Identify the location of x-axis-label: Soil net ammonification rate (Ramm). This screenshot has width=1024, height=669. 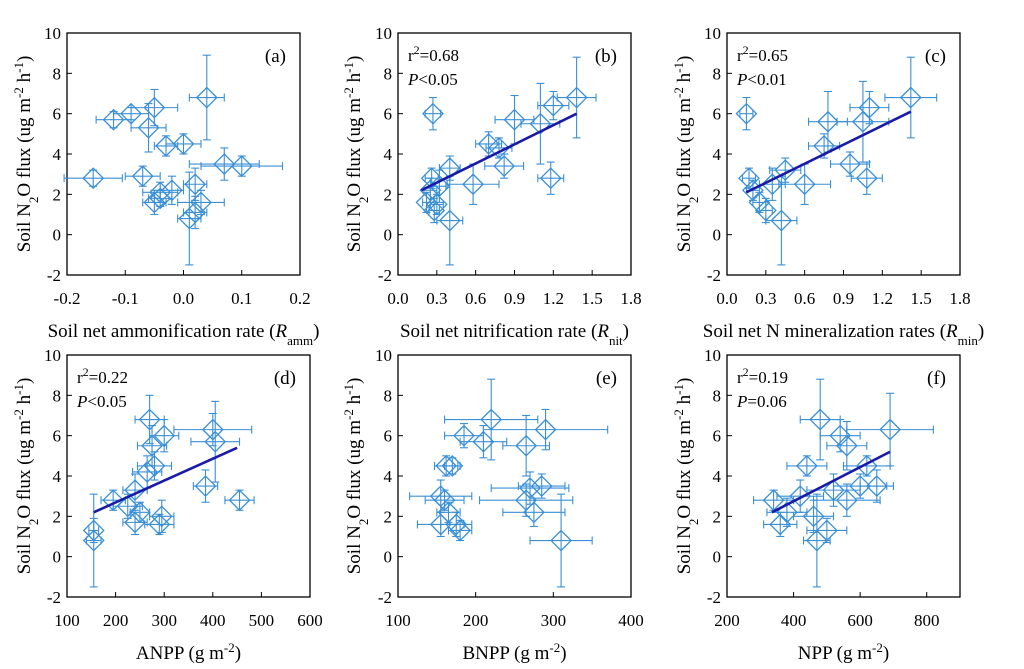
(184, 334).